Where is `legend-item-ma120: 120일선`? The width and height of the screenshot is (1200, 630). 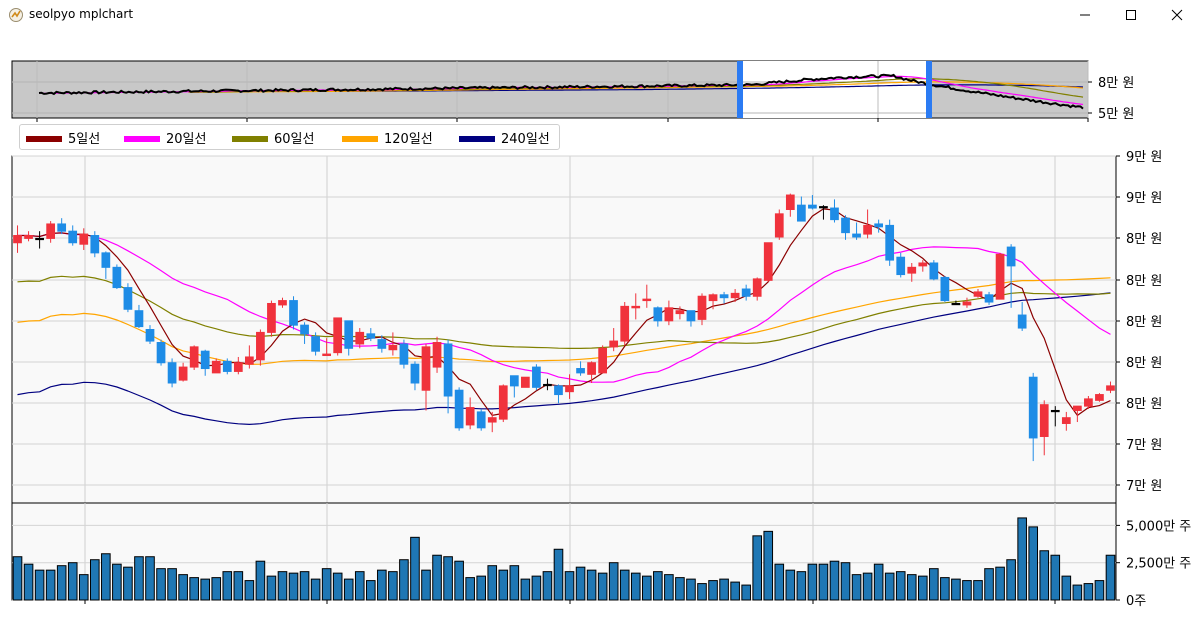 legend-item-ma120: 120일선 is located at coordinates (387, 137).